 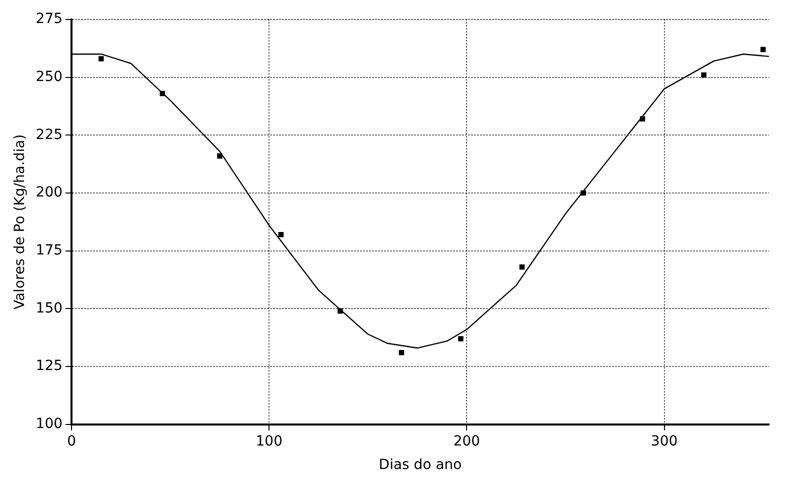 I want to click on x-tick-label: 100, so click(x=269, y=441).